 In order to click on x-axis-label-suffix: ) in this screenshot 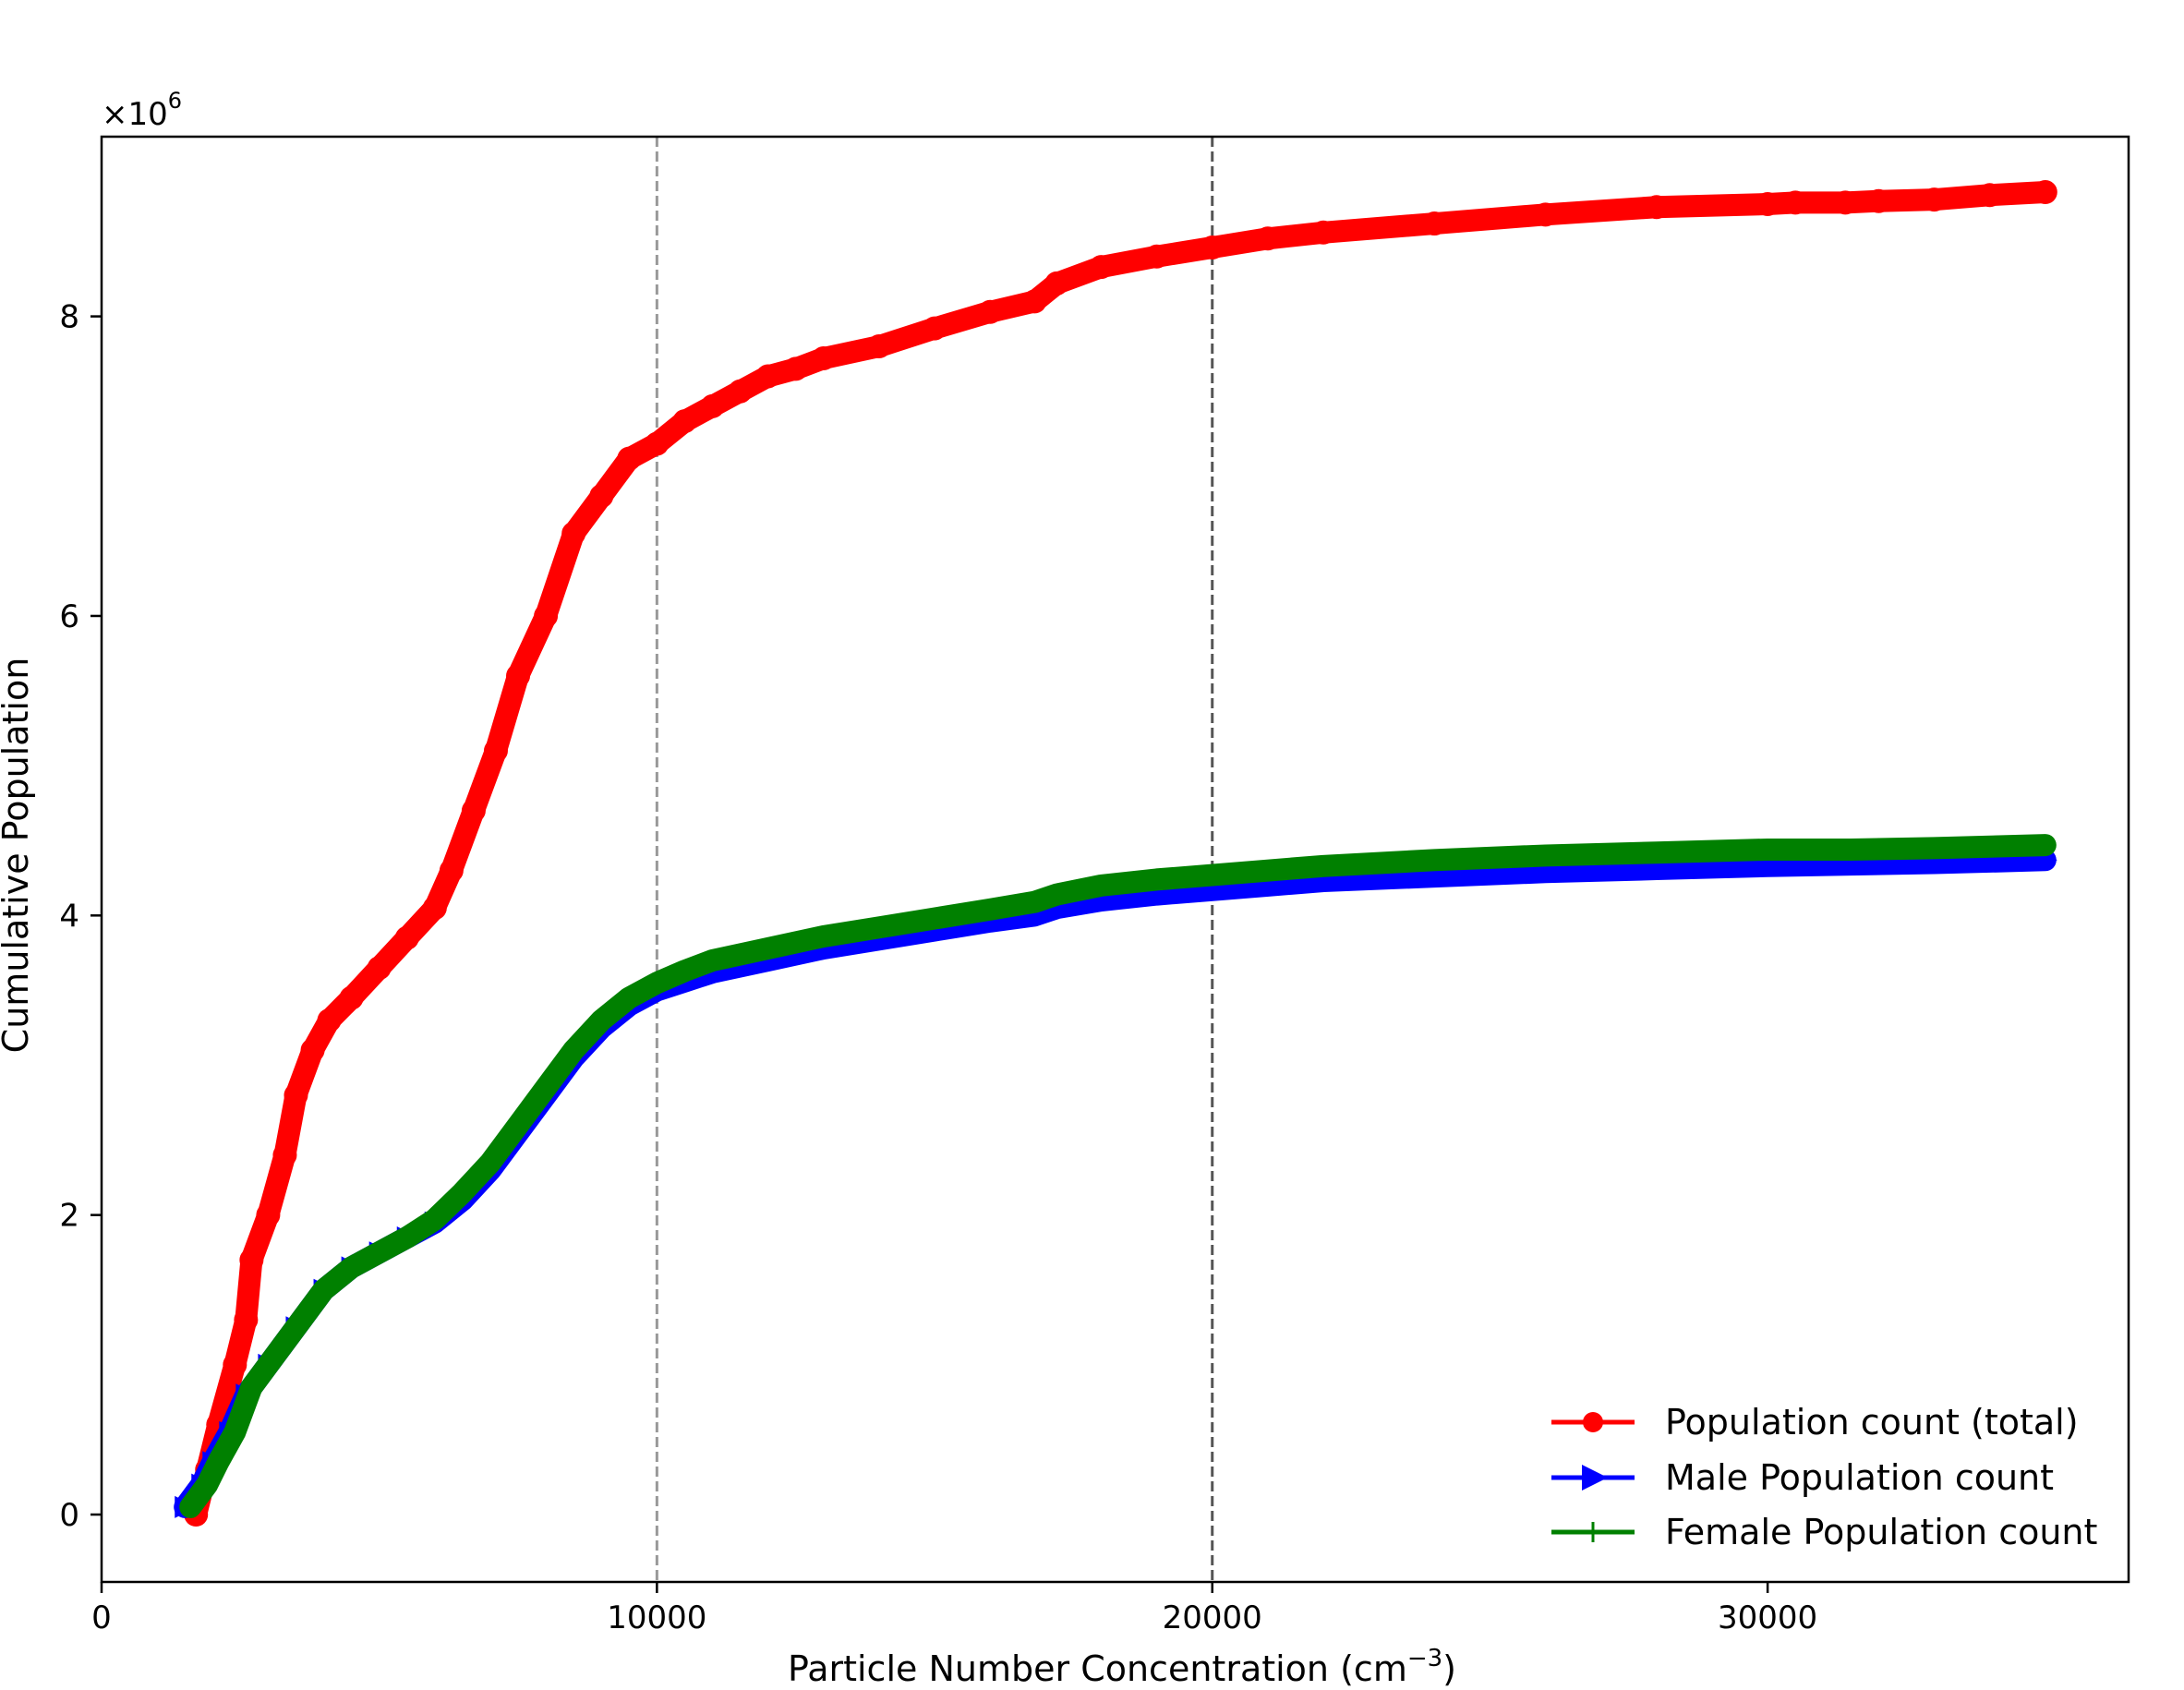, I will do `click(1449, 1668)`.